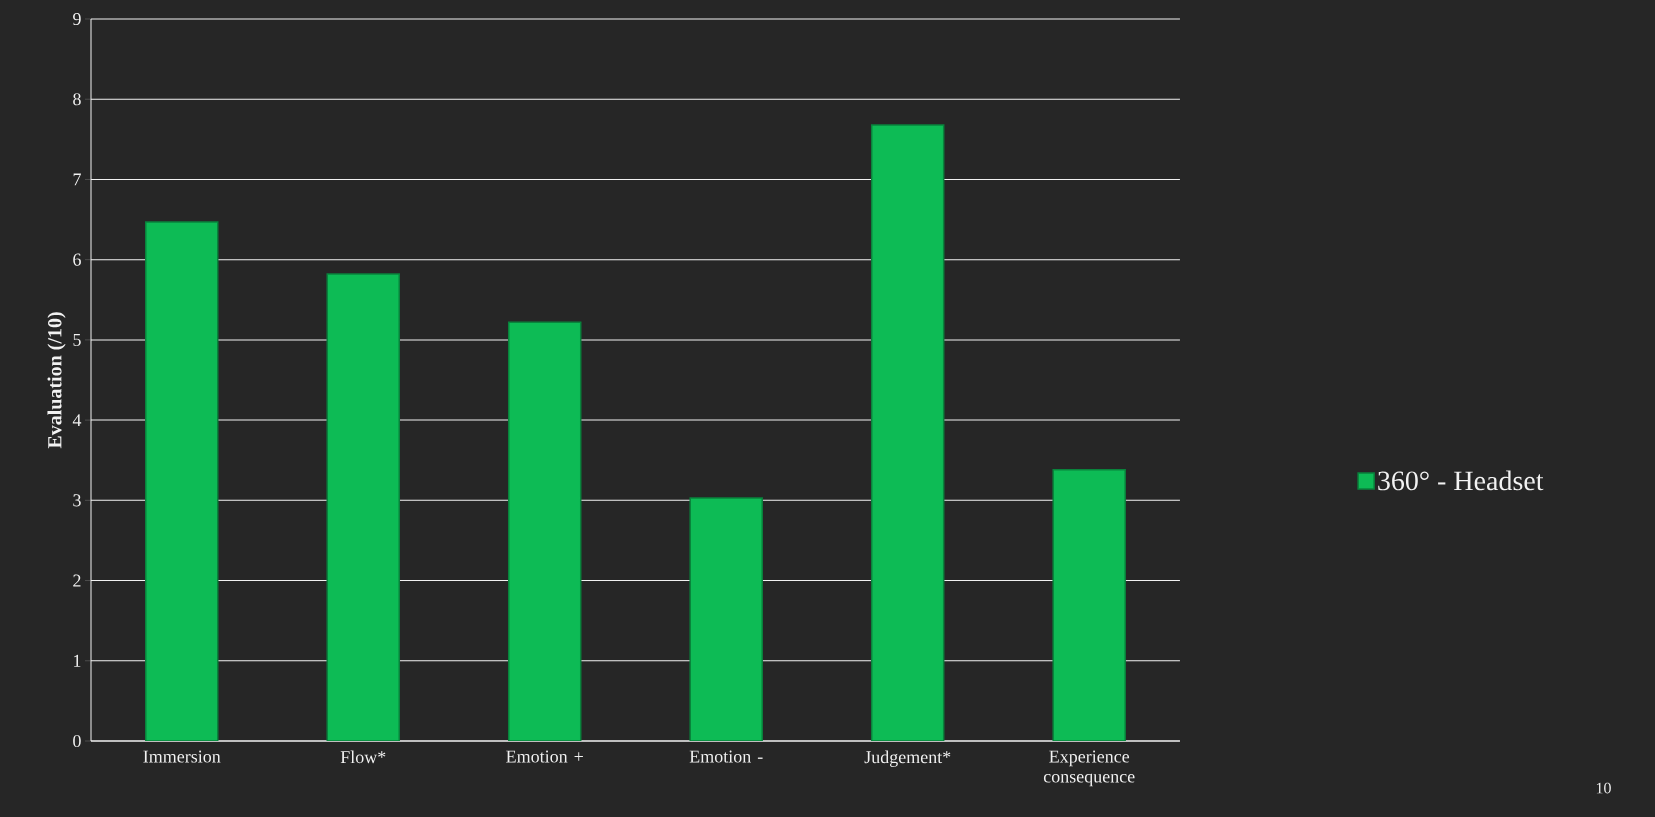 The height and width of the screenshot is (817, 1655). I want to click on y-tick-label: 5, so click(77, 339).